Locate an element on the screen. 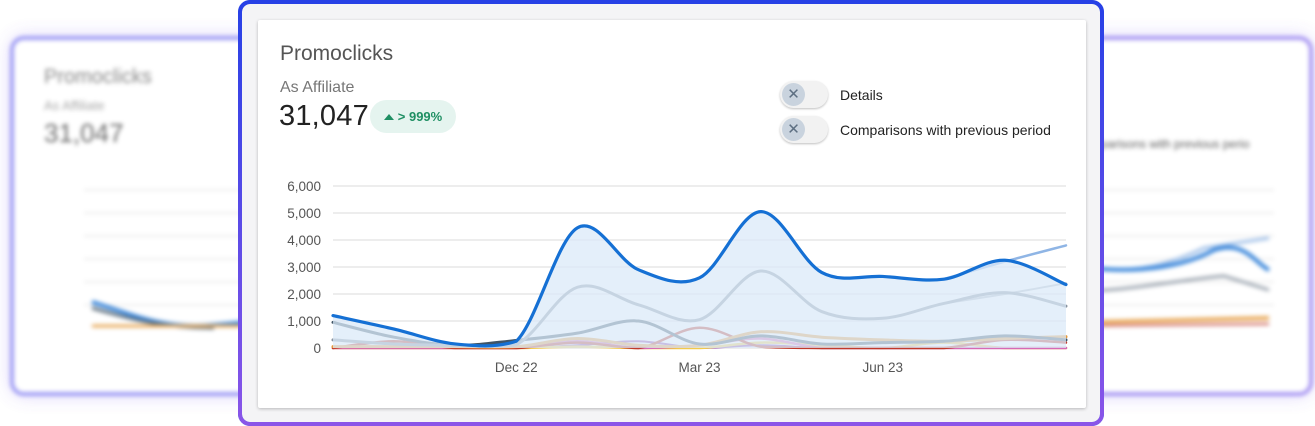 This screenshot has width=1315, height=426. details-toggle-label: Details is located at coordinates (861, 94).